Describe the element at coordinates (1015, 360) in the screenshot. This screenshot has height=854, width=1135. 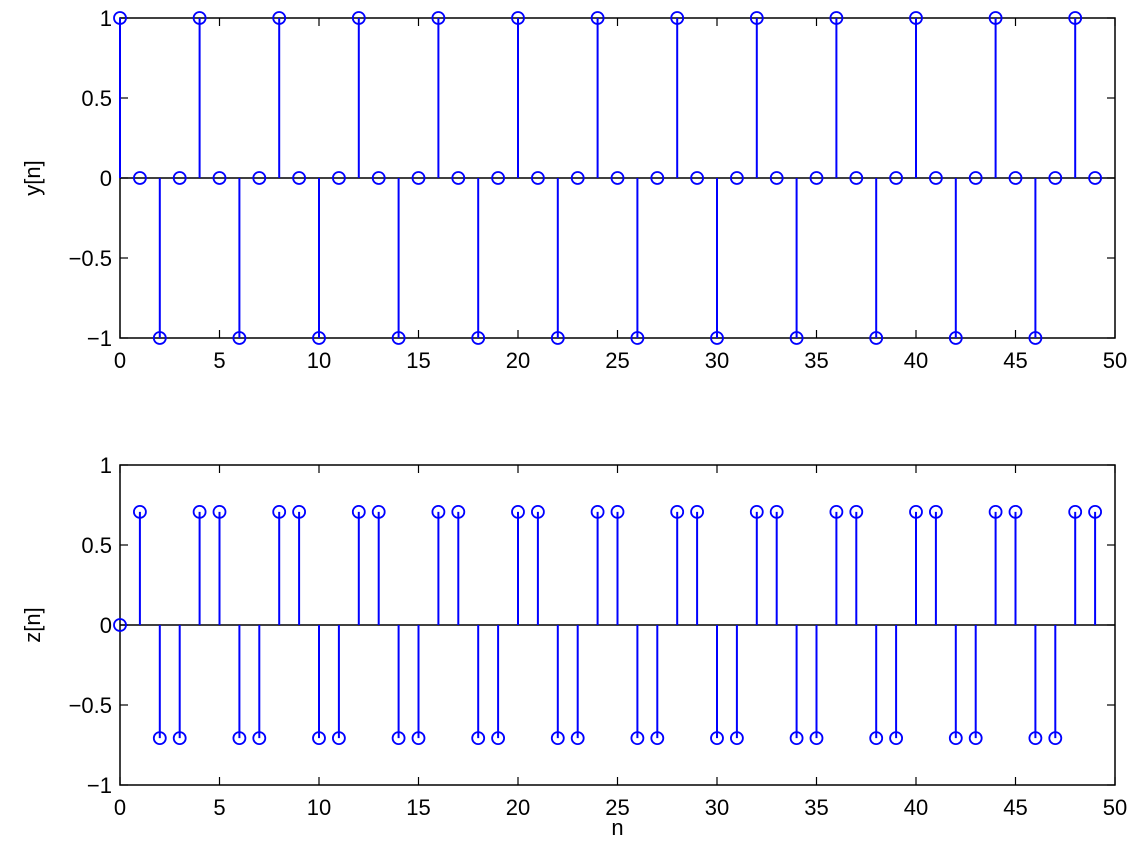
I see `x-tick-label: 45` at that location.